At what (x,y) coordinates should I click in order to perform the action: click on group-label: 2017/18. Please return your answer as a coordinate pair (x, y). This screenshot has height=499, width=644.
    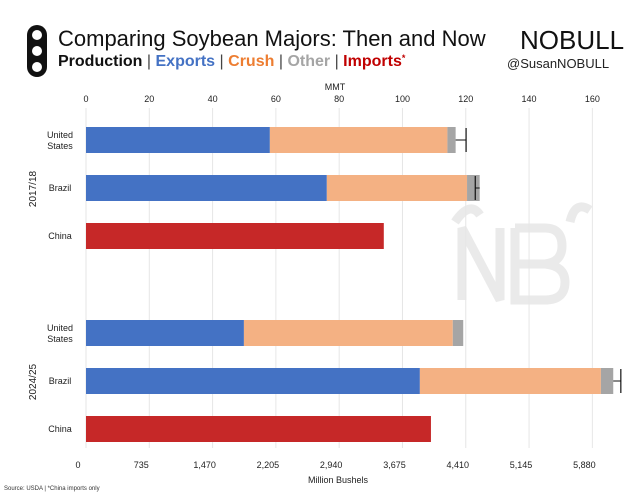
    Looking at the image, I should click on (33, 188).